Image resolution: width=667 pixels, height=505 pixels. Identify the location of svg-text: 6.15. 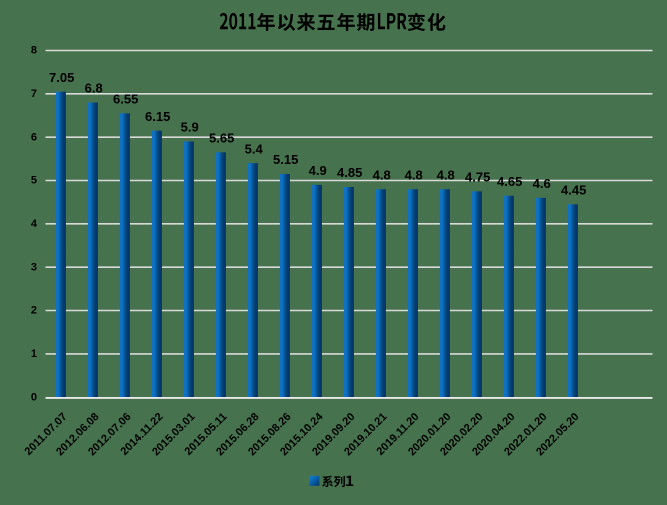
(157, 116).